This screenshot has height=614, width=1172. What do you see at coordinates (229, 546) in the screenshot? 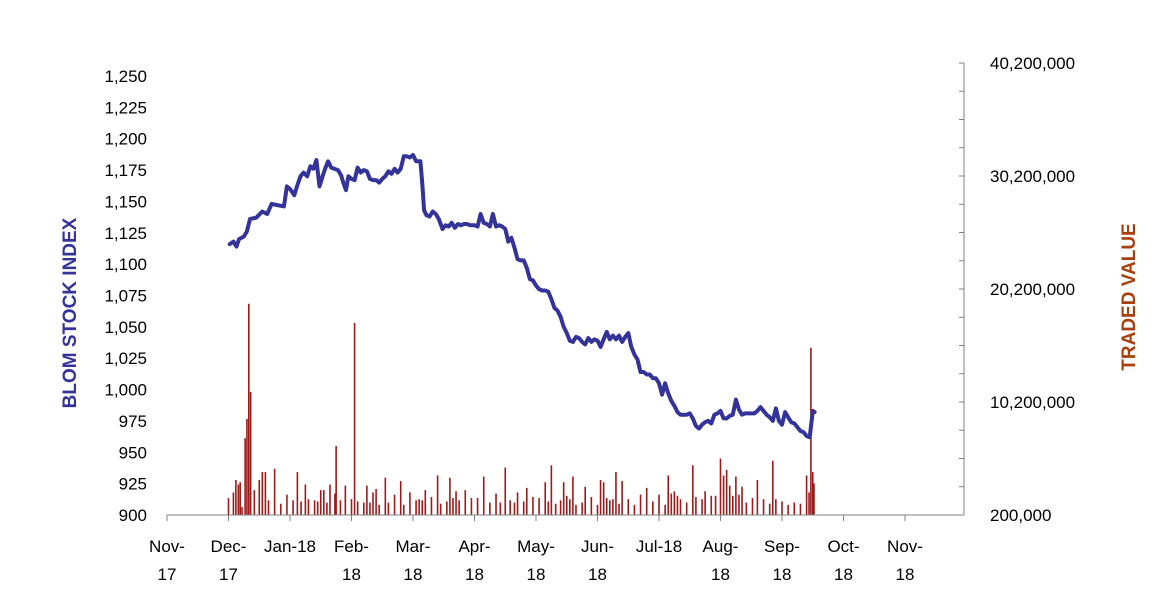
I see `x-tick-label: Dec-` at bounding box center [229, 546].